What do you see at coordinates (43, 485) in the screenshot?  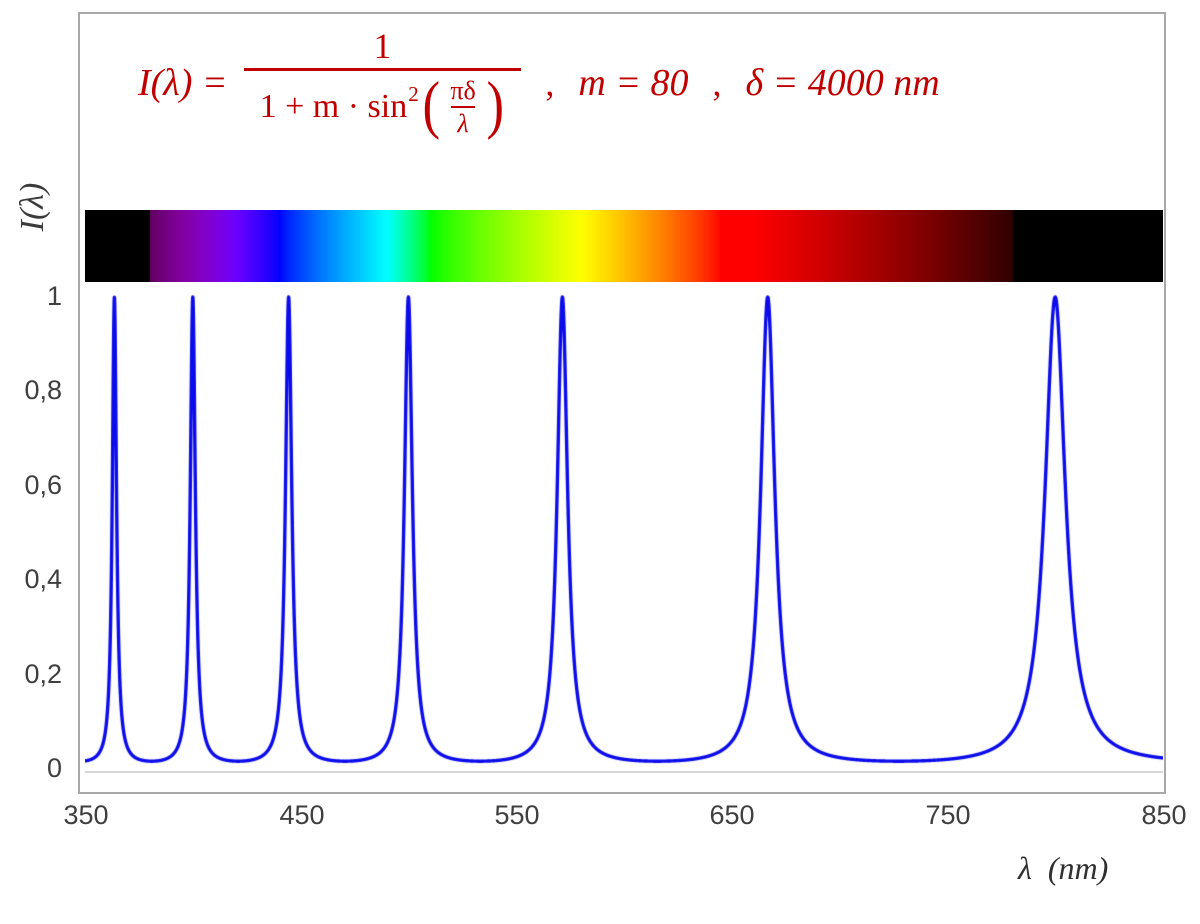 I see `y-tick-label: 0,6` at bounding box center [43, 485].